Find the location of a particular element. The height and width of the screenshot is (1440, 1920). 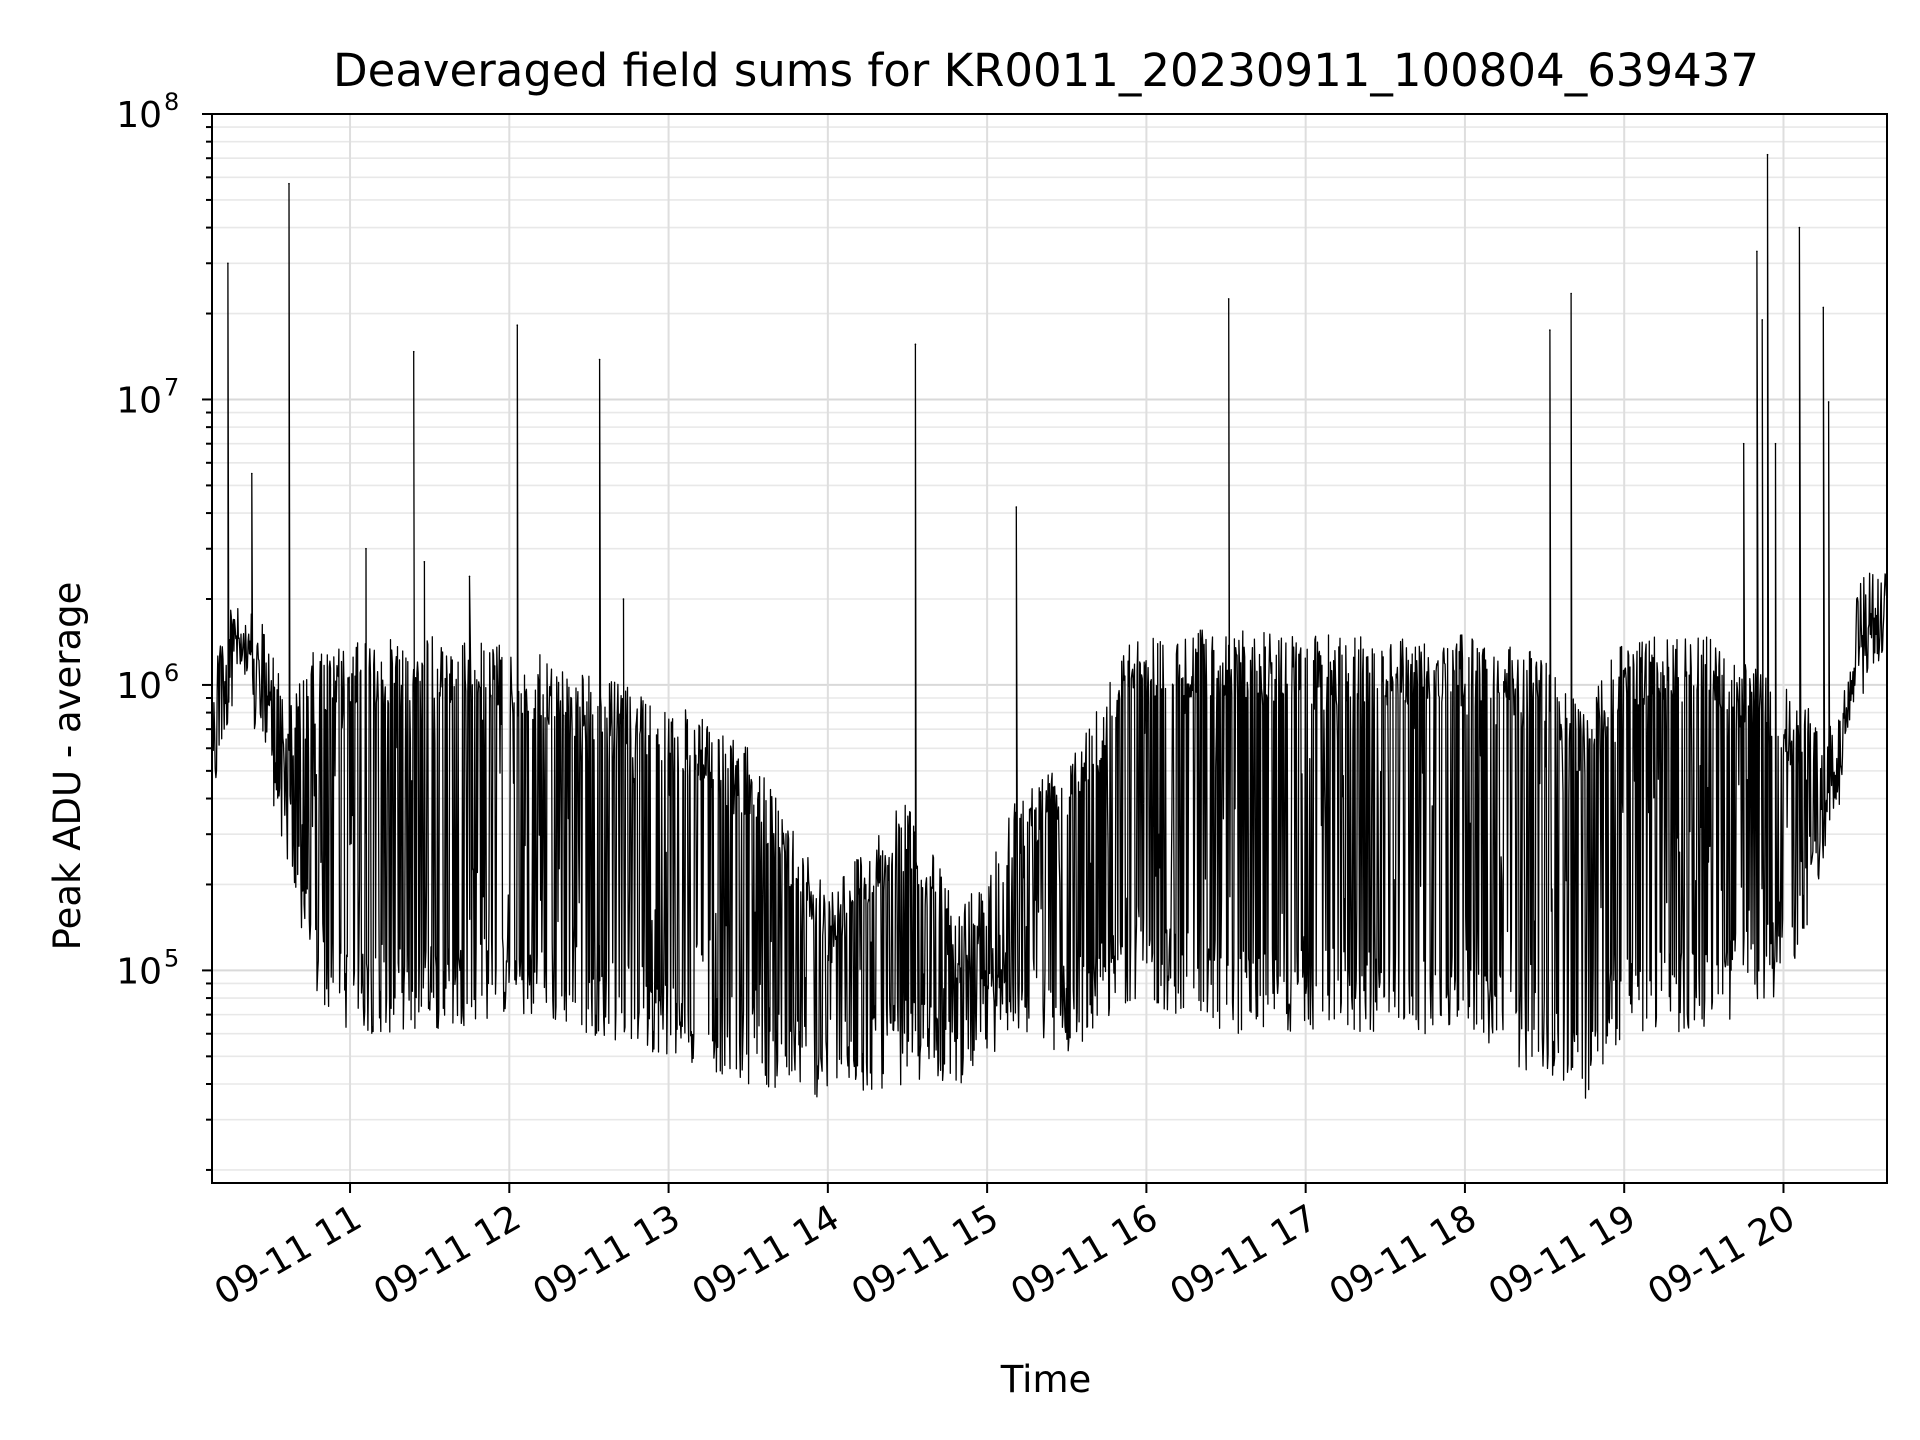

y-tick-exponent: 5 is located at coordinates (171, 958).